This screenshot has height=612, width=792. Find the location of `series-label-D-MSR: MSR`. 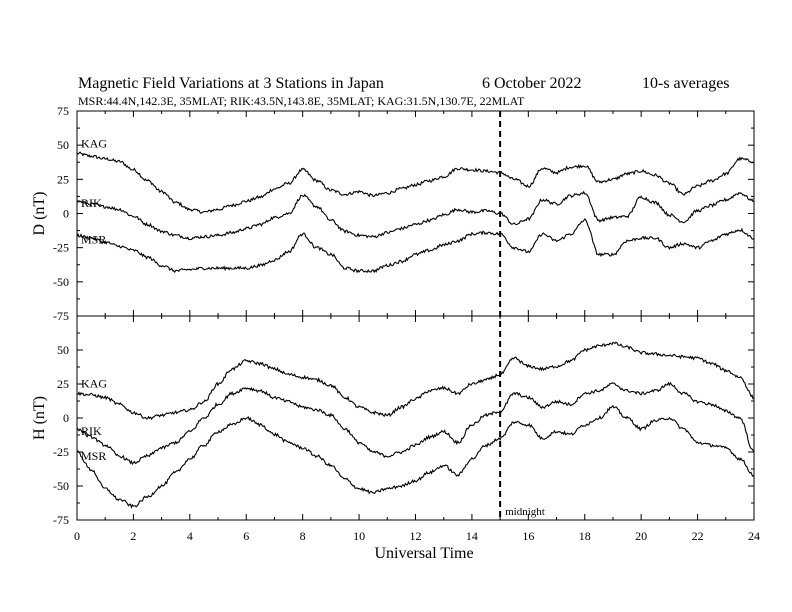

series-label-D-MSR: MSR is located at coordinates (93, 239).